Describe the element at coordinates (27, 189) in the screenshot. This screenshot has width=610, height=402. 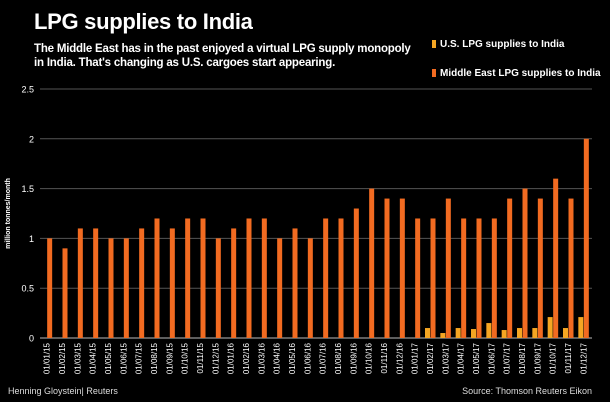
I see `y-tick-label: 1.5` at that location.